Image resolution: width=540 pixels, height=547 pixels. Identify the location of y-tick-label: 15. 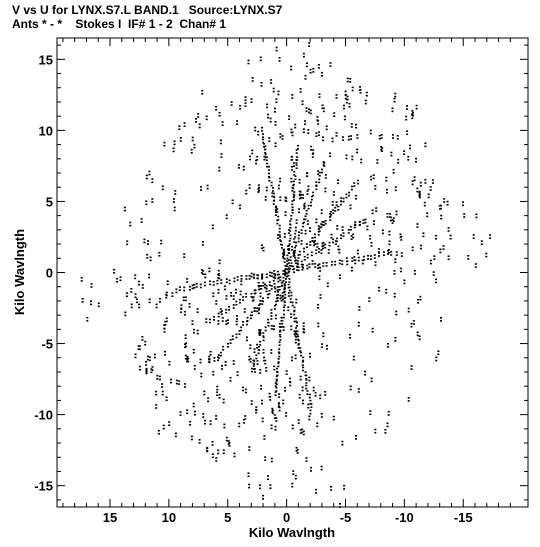
(46, 59).